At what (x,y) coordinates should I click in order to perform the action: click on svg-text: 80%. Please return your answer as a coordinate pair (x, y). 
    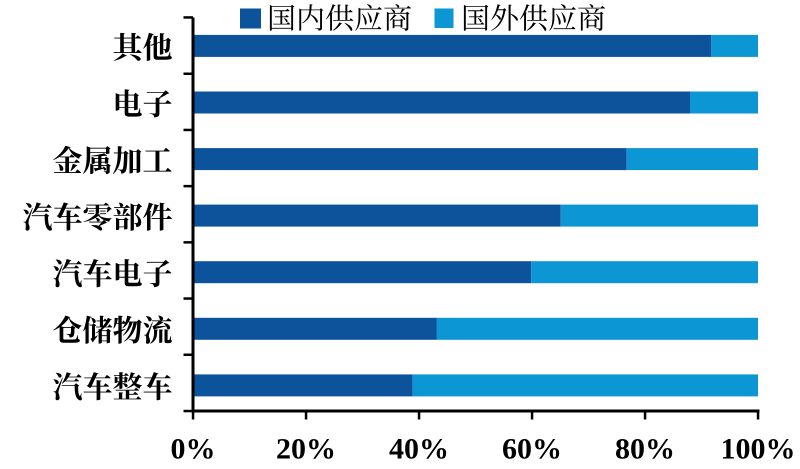
    Looking at the image, I should click on (645, 448).